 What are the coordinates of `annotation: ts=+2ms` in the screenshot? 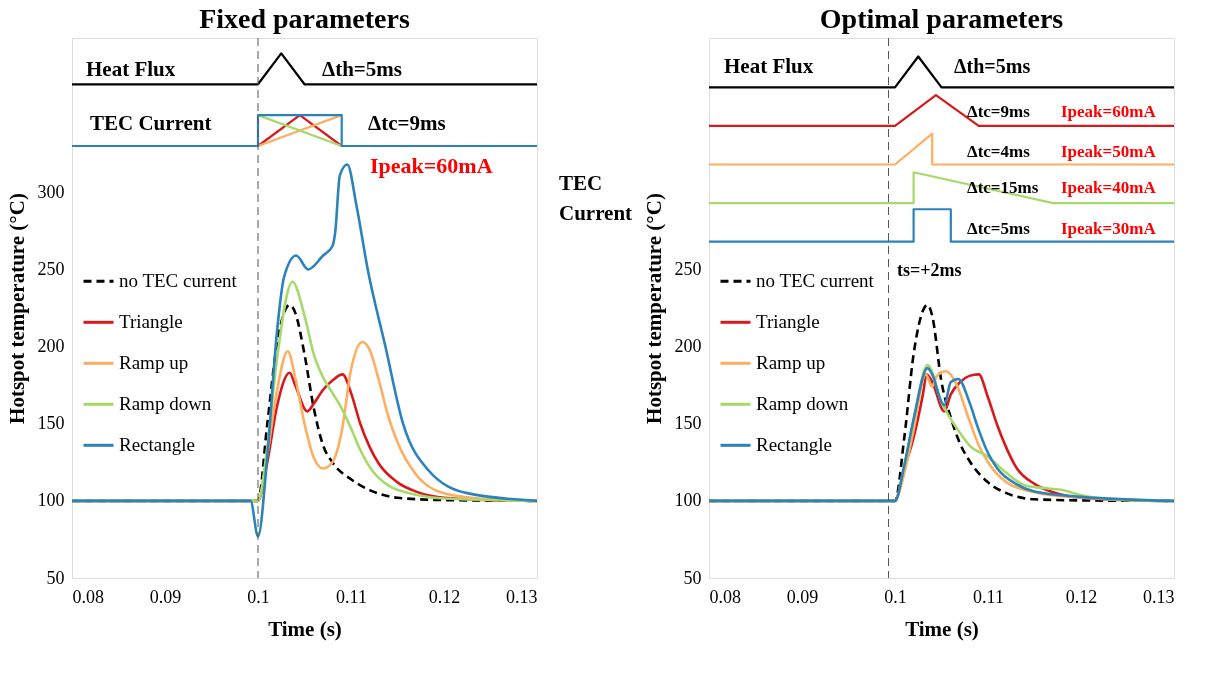 It's located at (929, 270).